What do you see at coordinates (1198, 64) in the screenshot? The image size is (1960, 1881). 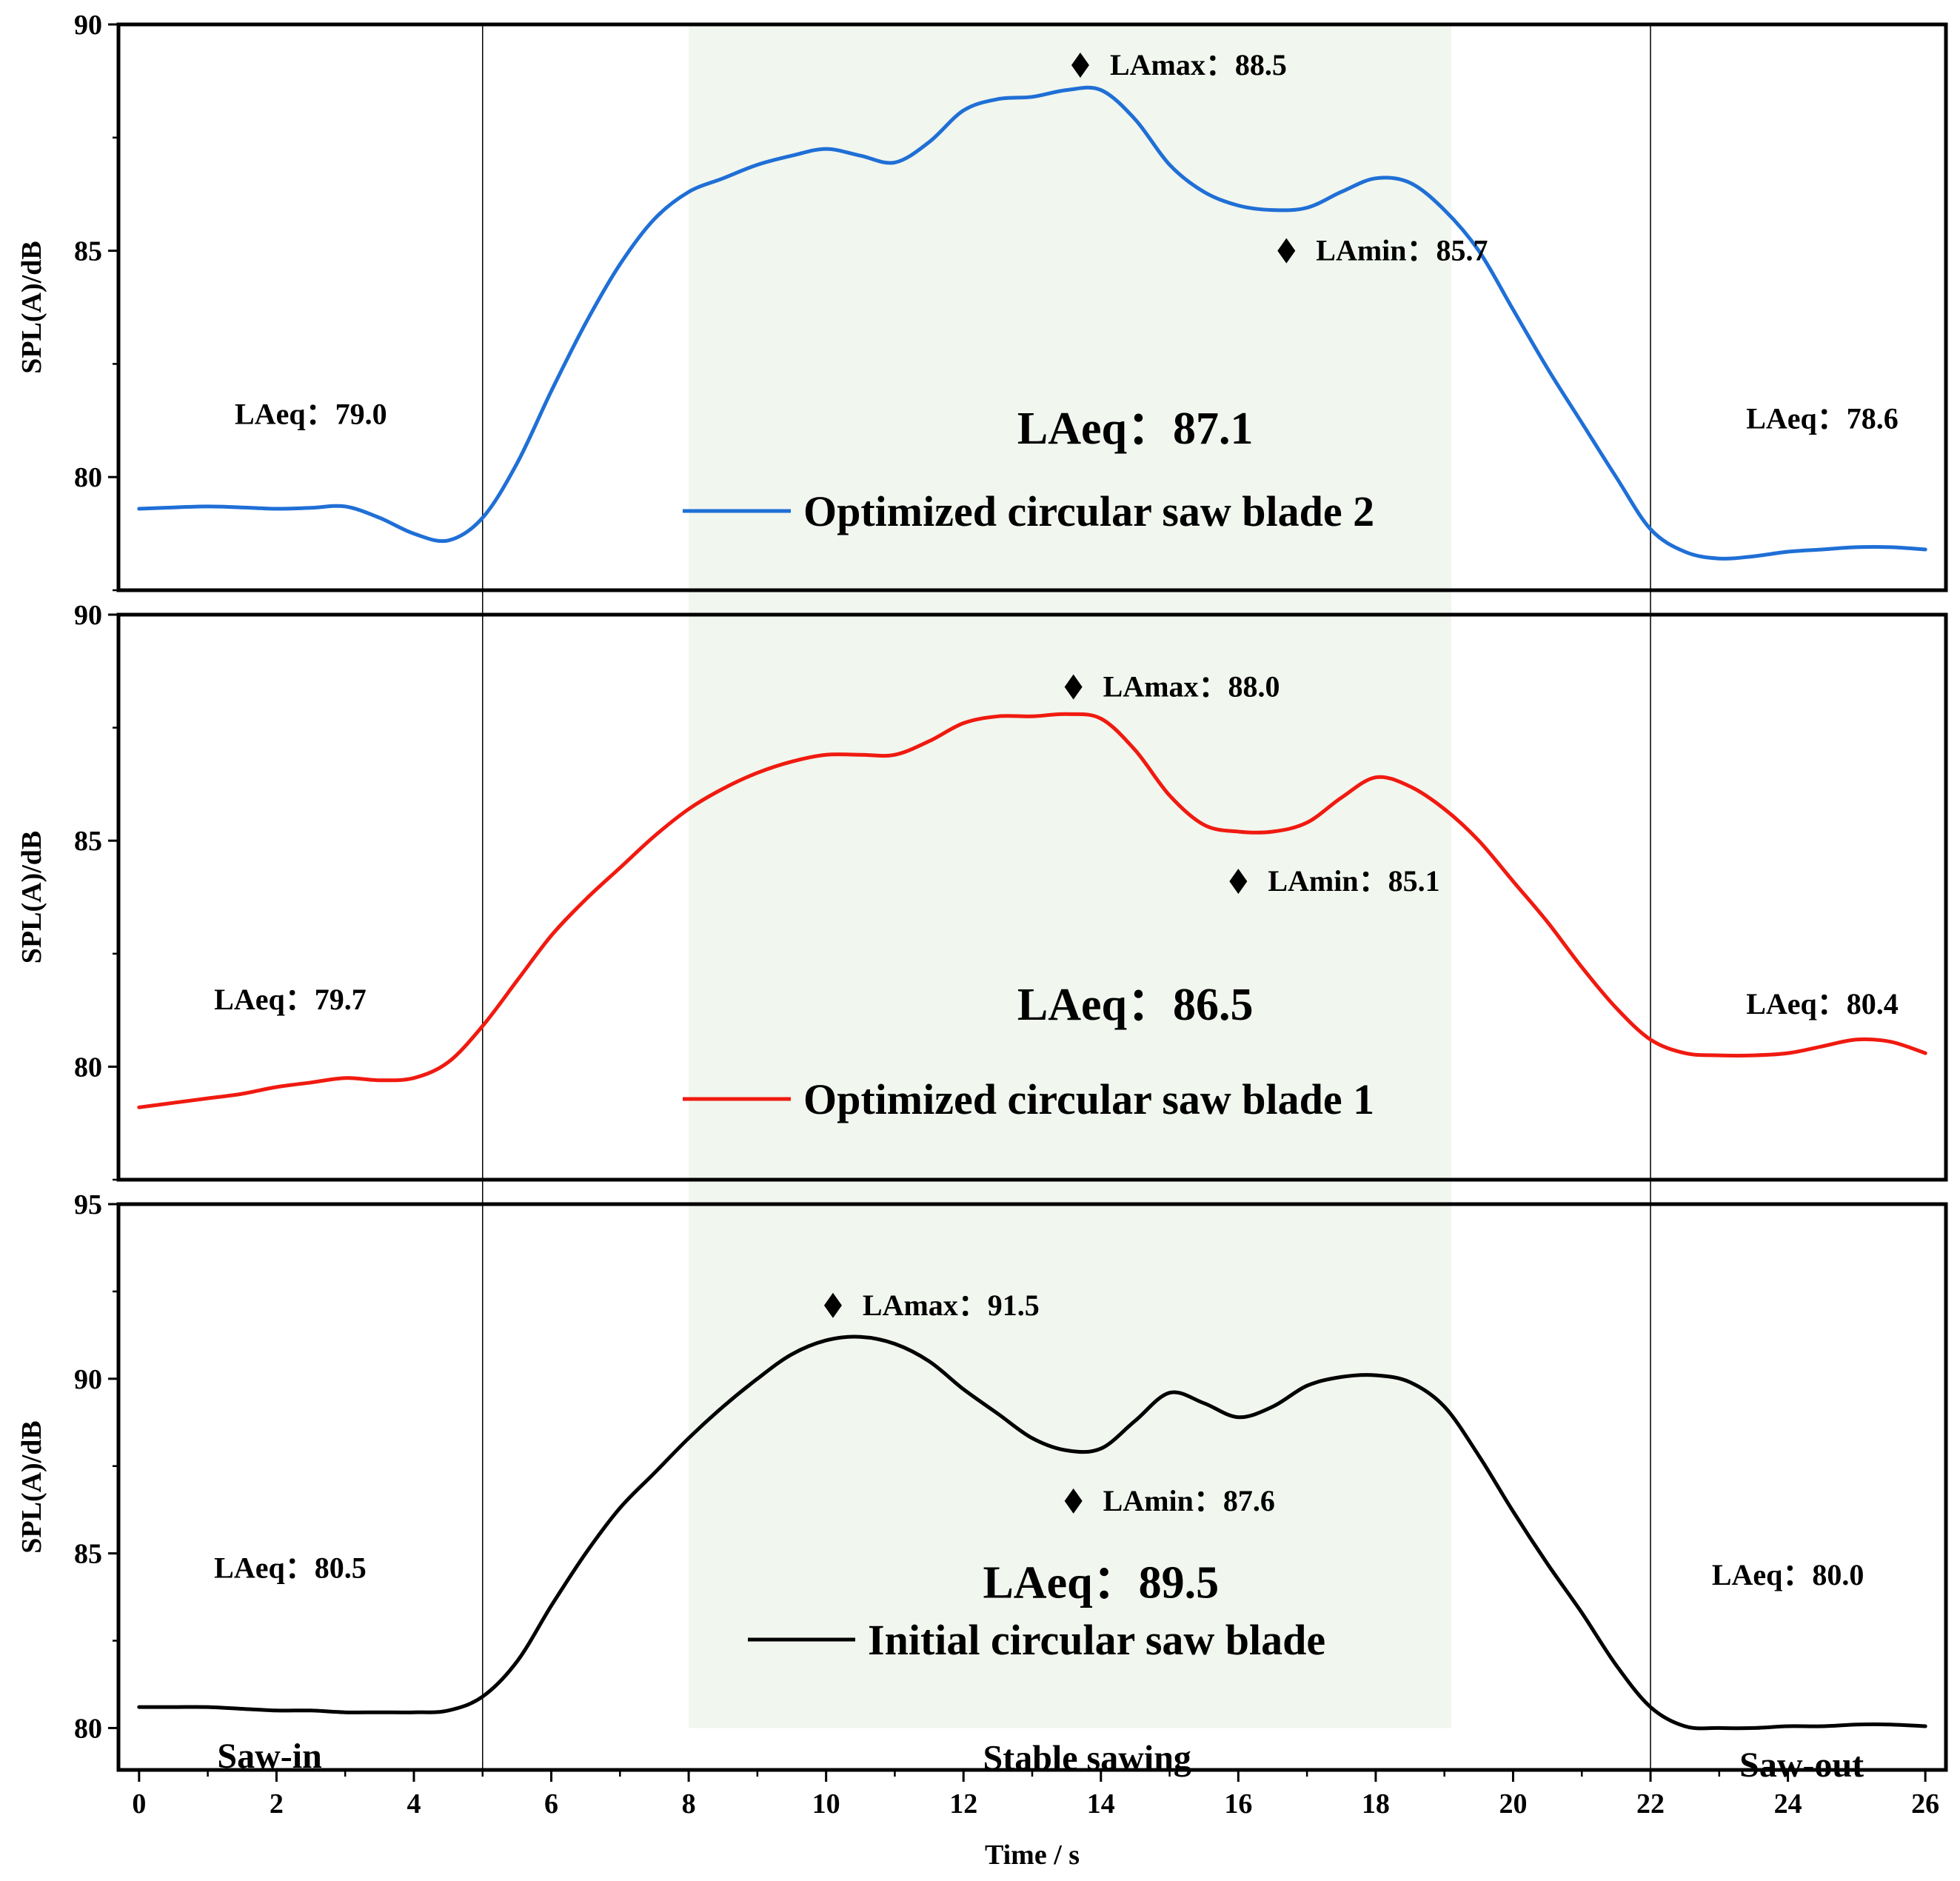 I see `lamax-label: LAmax：88.5` at bounding box center [1198, 64].